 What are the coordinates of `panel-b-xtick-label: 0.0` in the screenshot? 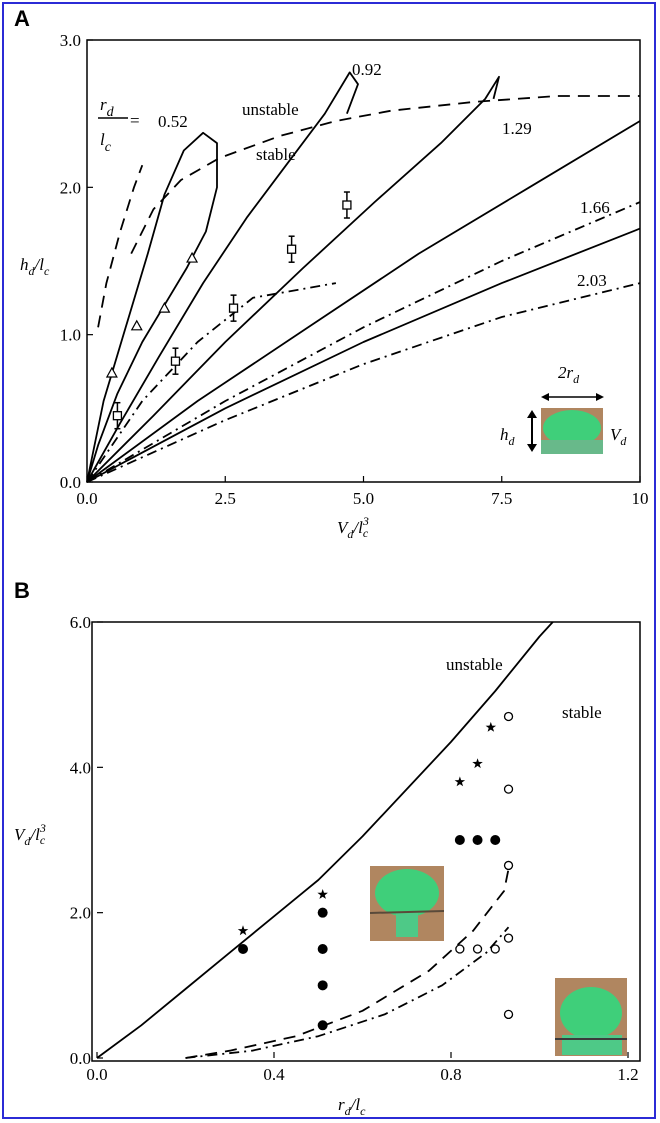 It's located at (96, 1074).